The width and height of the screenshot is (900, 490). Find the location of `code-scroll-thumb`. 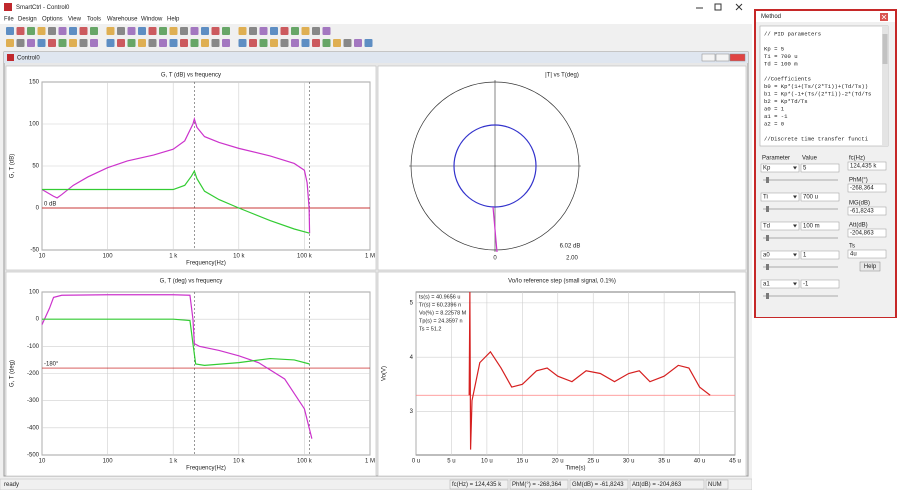

code-scroll-thumb is located at coordinates (885, 49).